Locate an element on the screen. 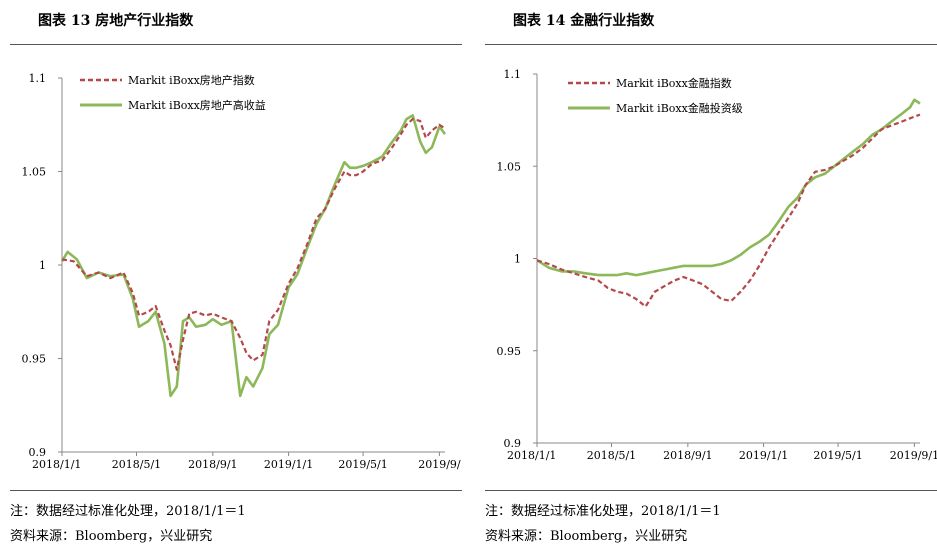 The width and height of the screenshot is (937, 551). figure-title: 图表 14 金融行业指数 is located at coordinates (584, 21).